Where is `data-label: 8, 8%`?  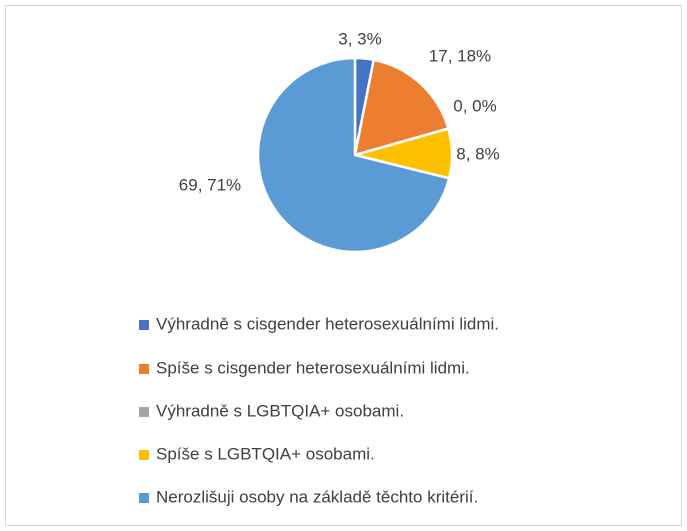 data-label: 8, 8% is located at coordinates (477, 153).